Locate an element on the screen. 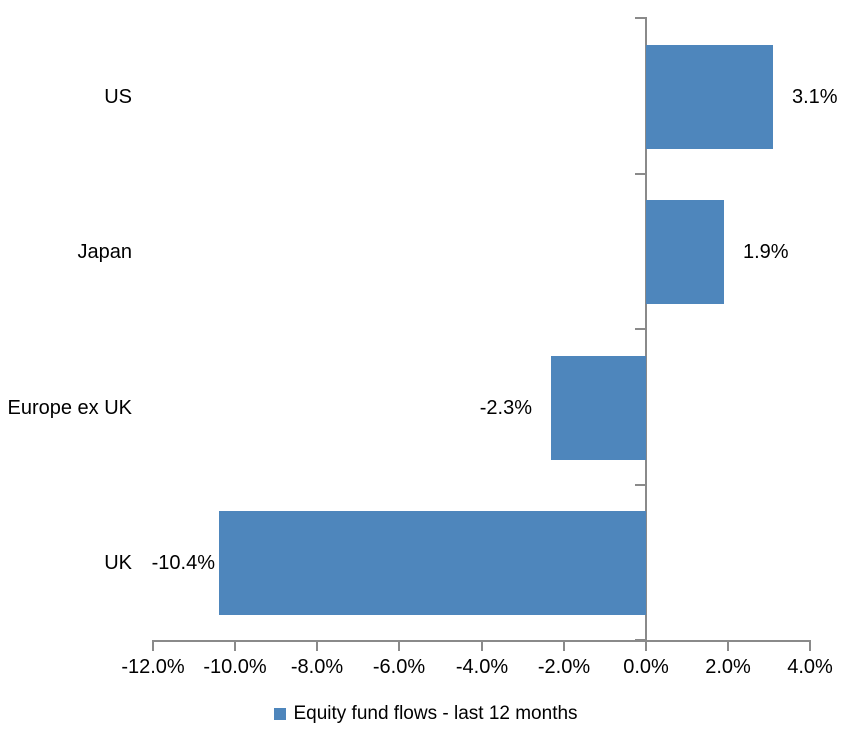 This screenshot has width=852, height=747. category-label-us: US is located at coordinates (118, 96).